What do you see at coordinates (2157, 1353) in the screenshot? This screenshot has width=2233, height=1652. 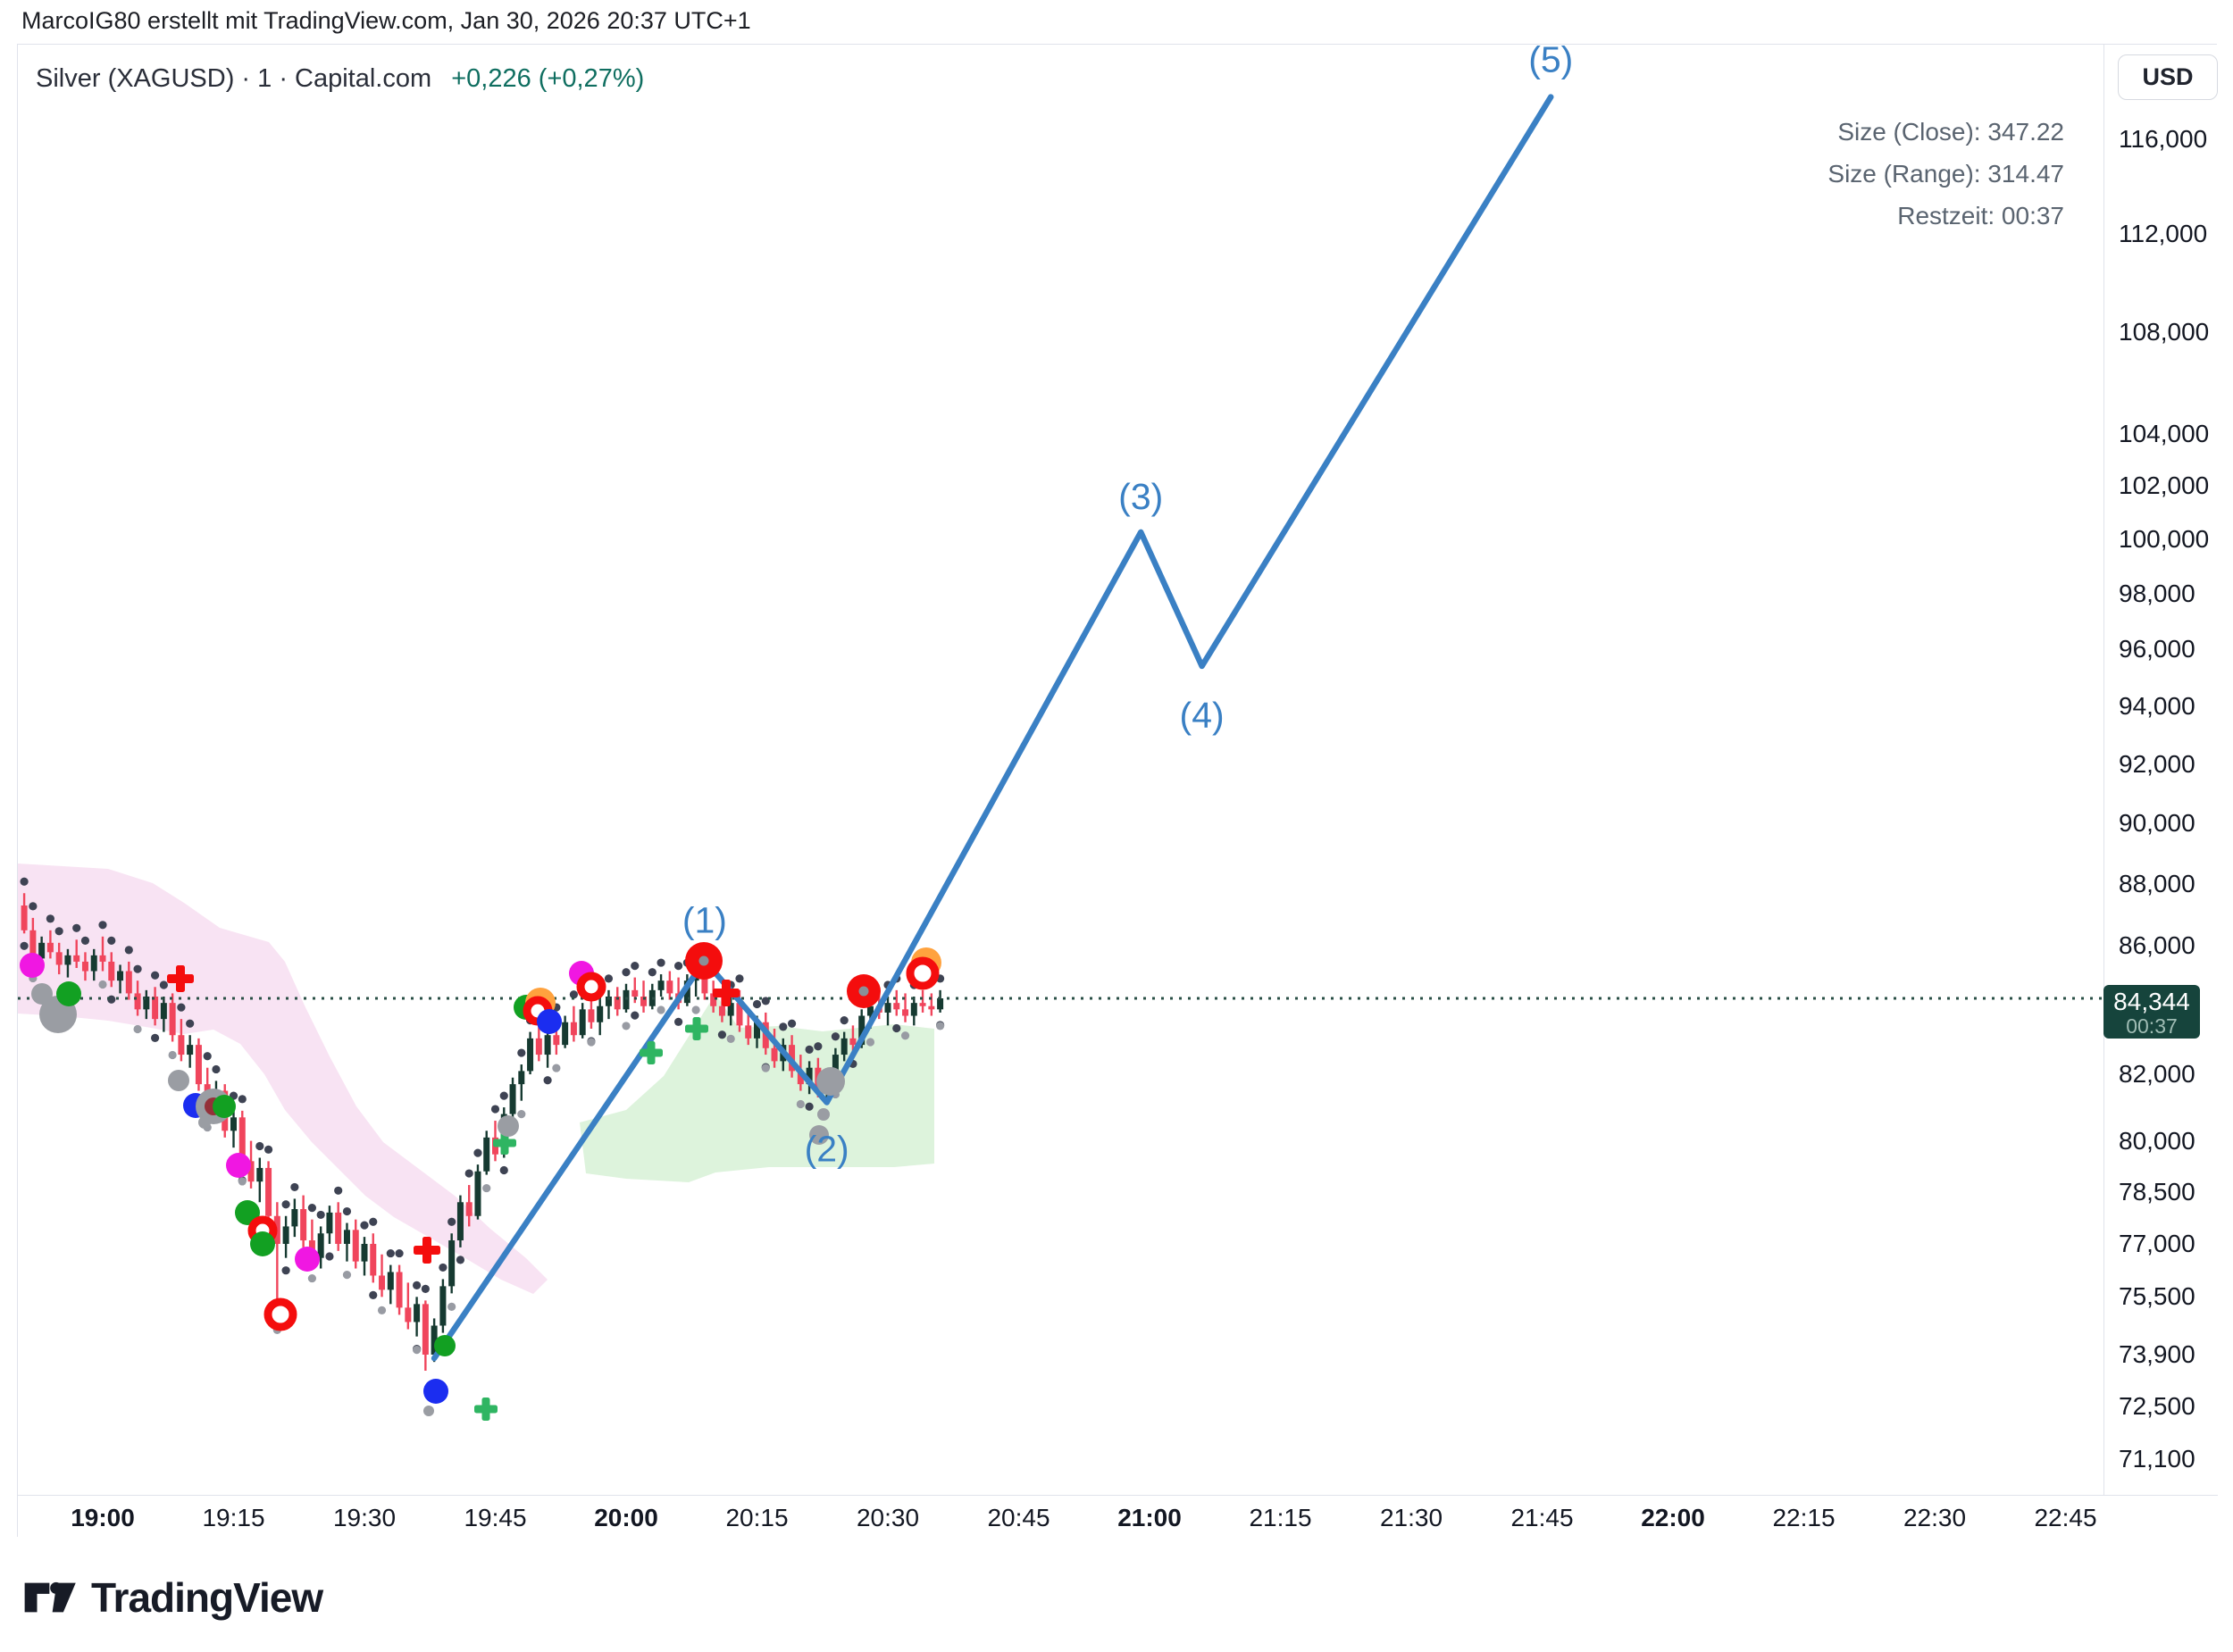 I see `y-axis-label: 73,900` at bounding box center [2157, 1353].